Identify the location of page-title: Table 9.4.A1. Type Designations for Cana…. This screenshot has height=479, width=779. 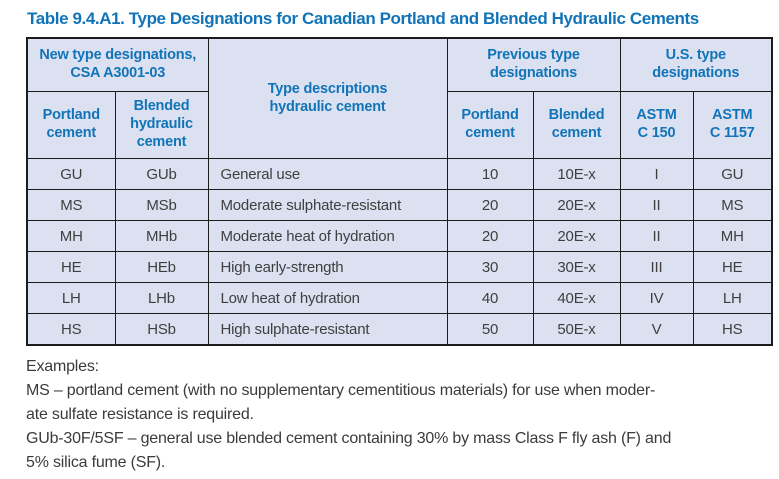
(363, 18).